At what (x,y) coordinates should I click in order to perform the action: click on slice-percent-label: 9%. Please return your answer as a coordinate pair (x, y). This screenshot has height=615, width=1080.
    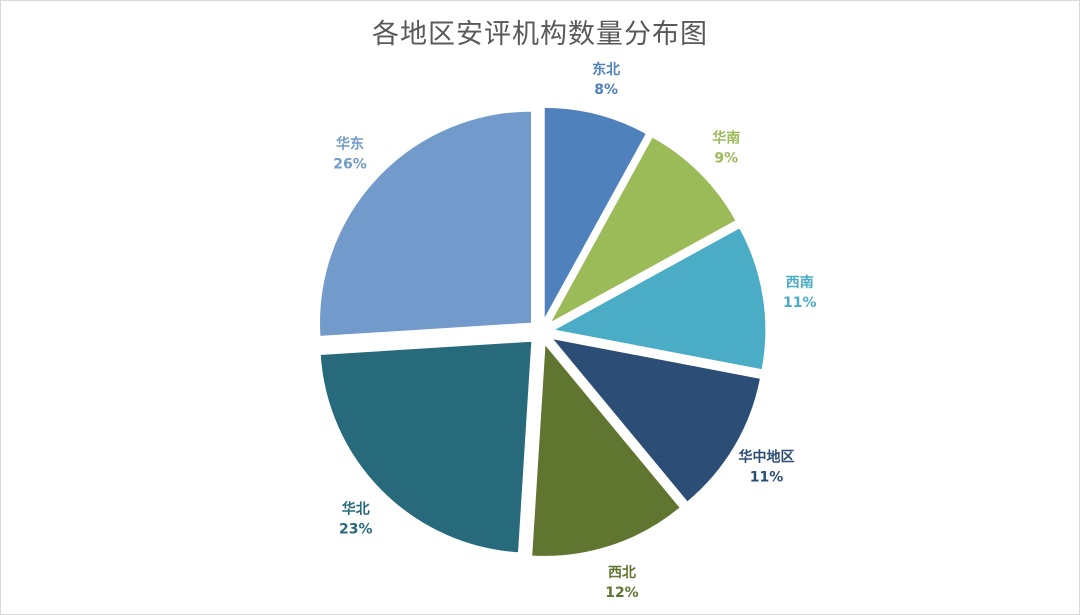
    Looking at the image, I should click on (726, 159).